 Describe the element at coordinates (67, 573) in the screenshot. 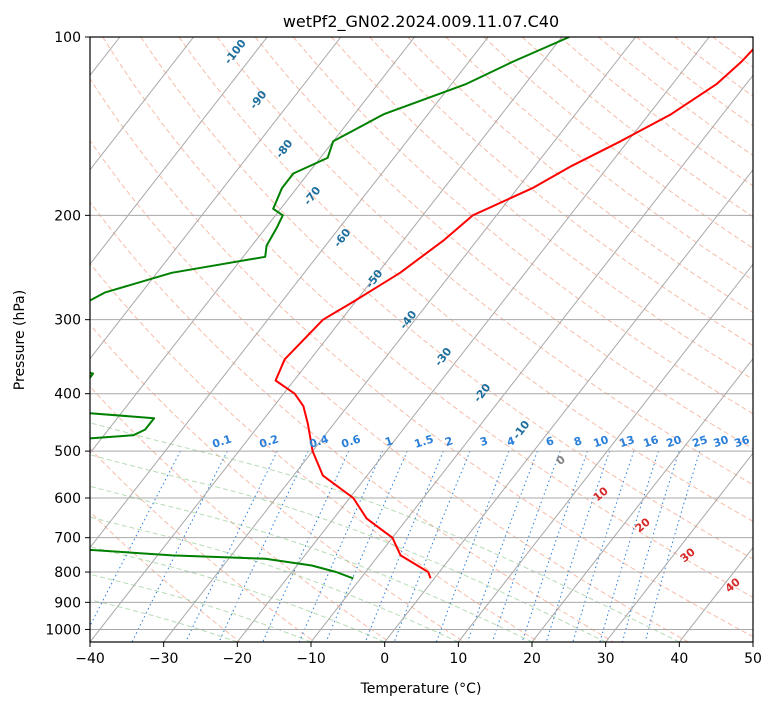

I see `y-tick-label: 800` at that location.